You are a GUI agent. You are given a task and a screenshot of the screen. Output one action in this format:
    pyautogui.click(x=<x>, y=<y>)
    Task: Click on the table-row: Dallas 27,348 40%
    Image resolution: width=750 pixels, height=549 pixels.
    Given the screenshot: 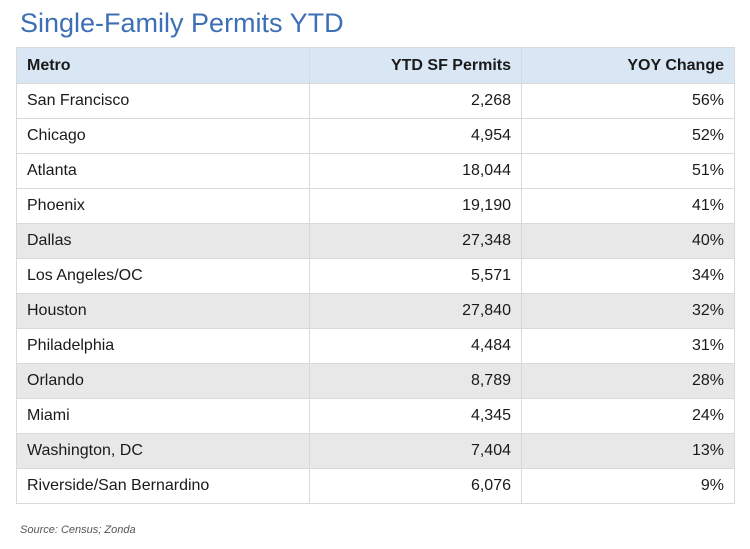 What is the action you would take?
    pyautogui.click(x=375, y=241)
    